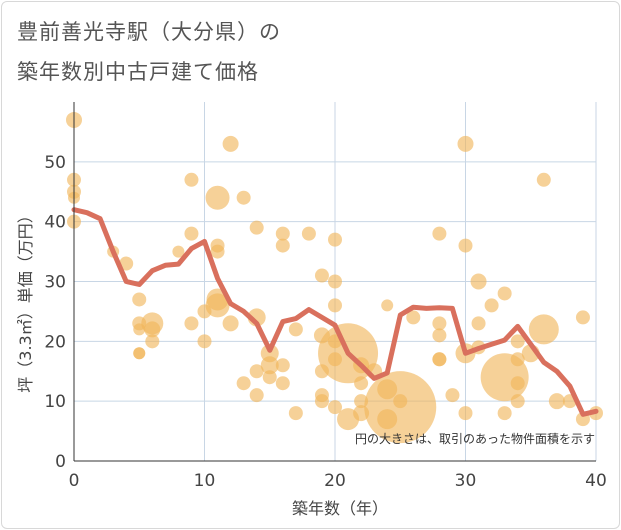 Image resolution: width=621 pixels, height=530 pixels. What do you see at coordinates (55, 223) in the screenshot?
I see `y-tick-label: 40` at bounding box center [55, 223].